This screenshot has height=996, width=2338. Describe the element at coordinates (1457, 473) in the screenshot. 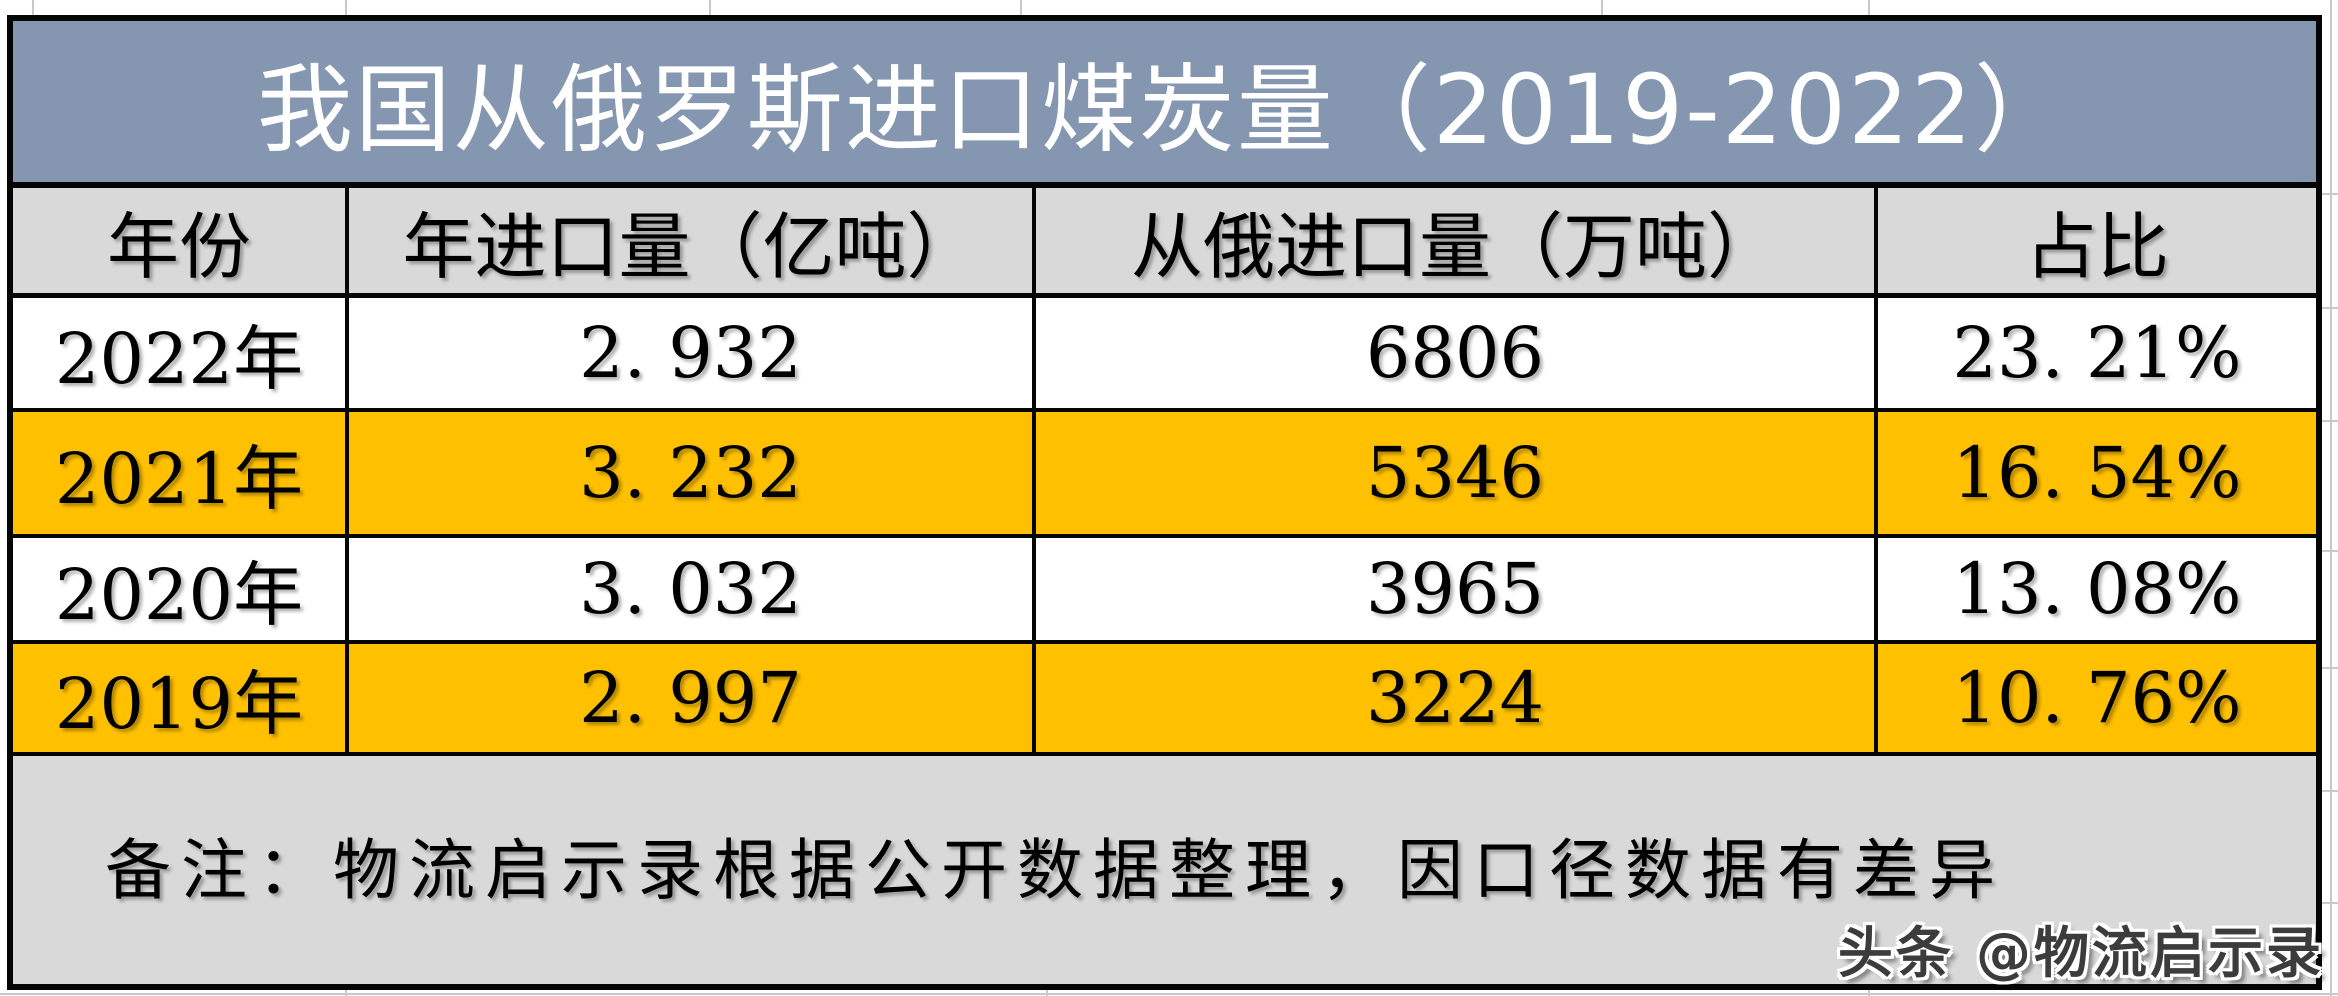

I see `cell-from-russia: 5346` at that location.